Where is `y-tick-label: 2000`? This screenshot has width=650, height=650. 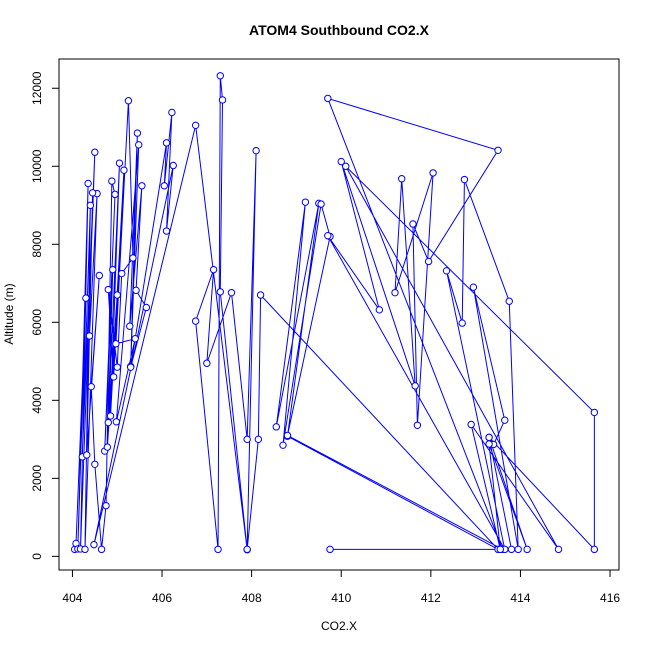 y-tick-label: 2000 is located at coordinates (37, 478).